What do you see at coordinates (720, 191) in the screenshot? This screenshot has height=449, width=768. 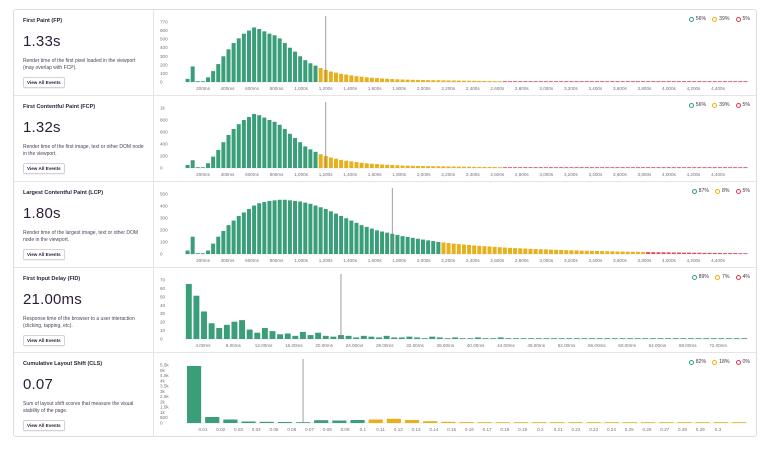 I see `chart-legend: 87% 8% 5%` at bounding box center [720, 191].